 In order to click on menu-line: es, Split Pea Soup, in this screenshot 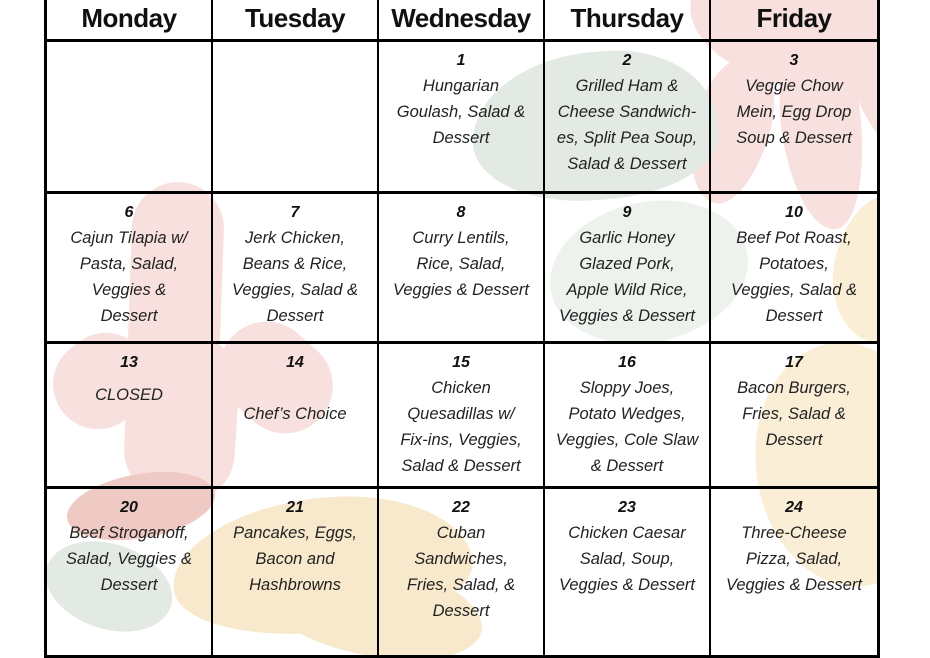, I will do `click(627, 138)`.